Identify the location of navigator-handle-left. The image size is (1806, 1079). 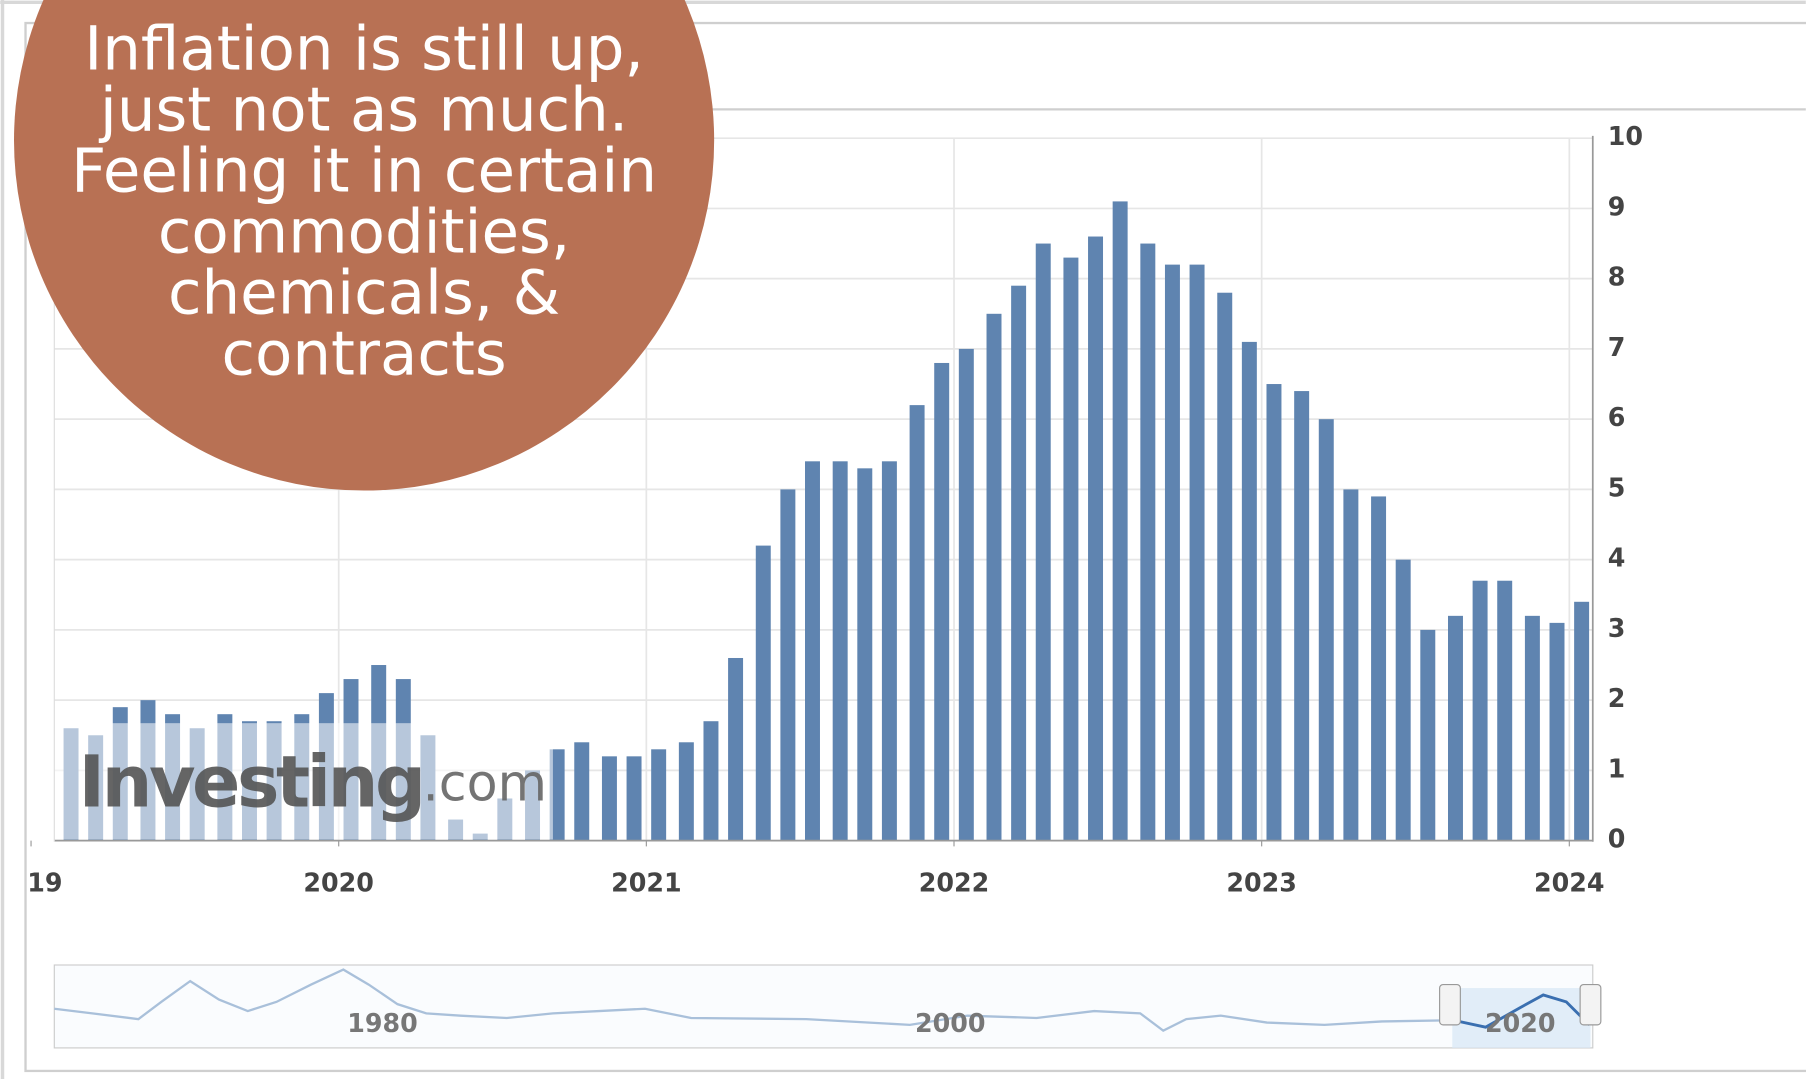
(1450, 1004).